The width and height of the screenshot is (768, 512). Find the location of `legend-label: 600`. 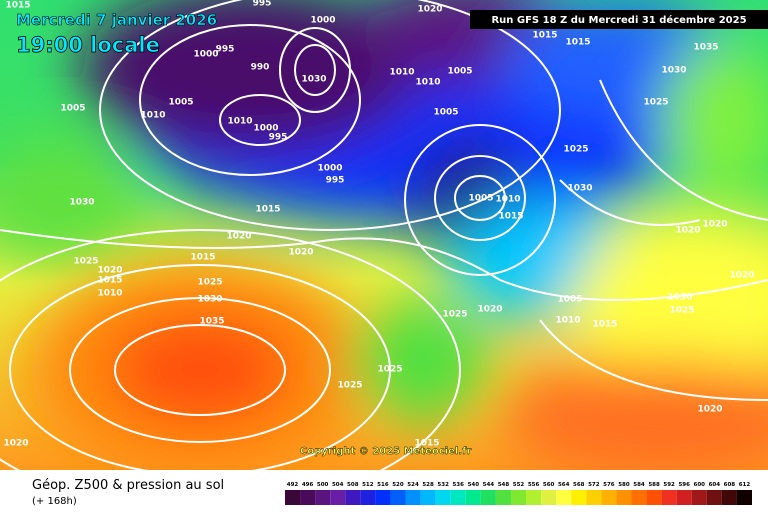

legend-label: 600 is located at coordinates (700, 485).